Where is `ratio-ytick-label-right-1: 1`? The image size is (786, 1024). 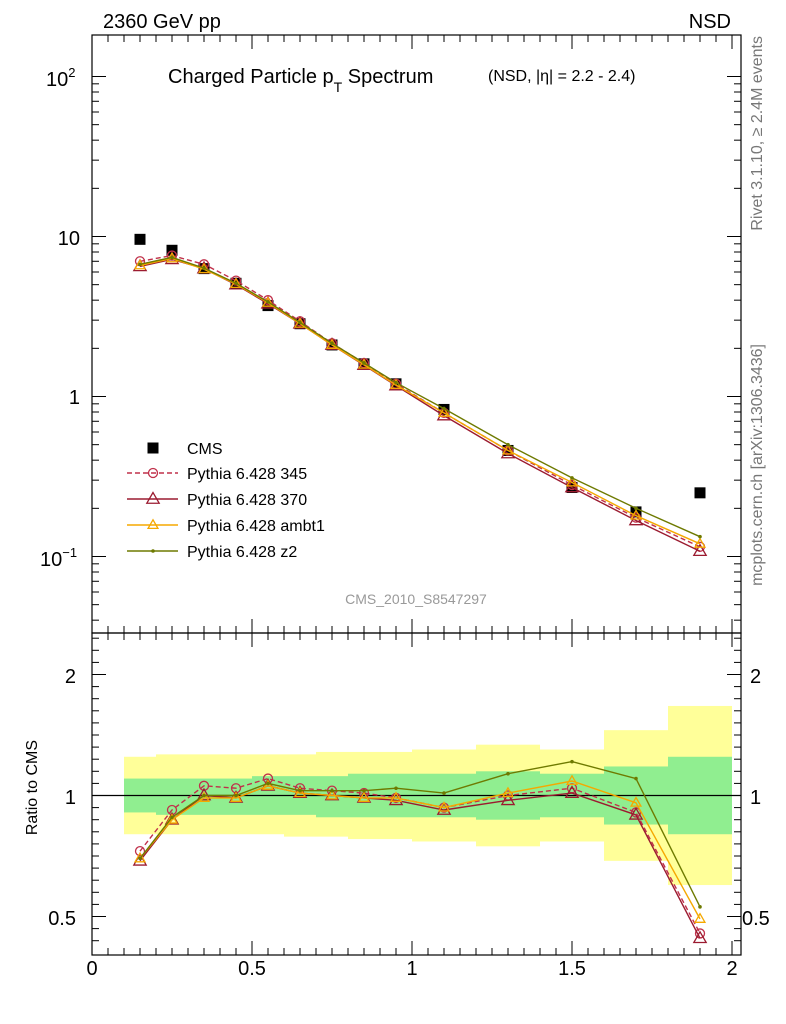
ratio-ytick-label-right-1: 1 is located at coordinates (755, 798).